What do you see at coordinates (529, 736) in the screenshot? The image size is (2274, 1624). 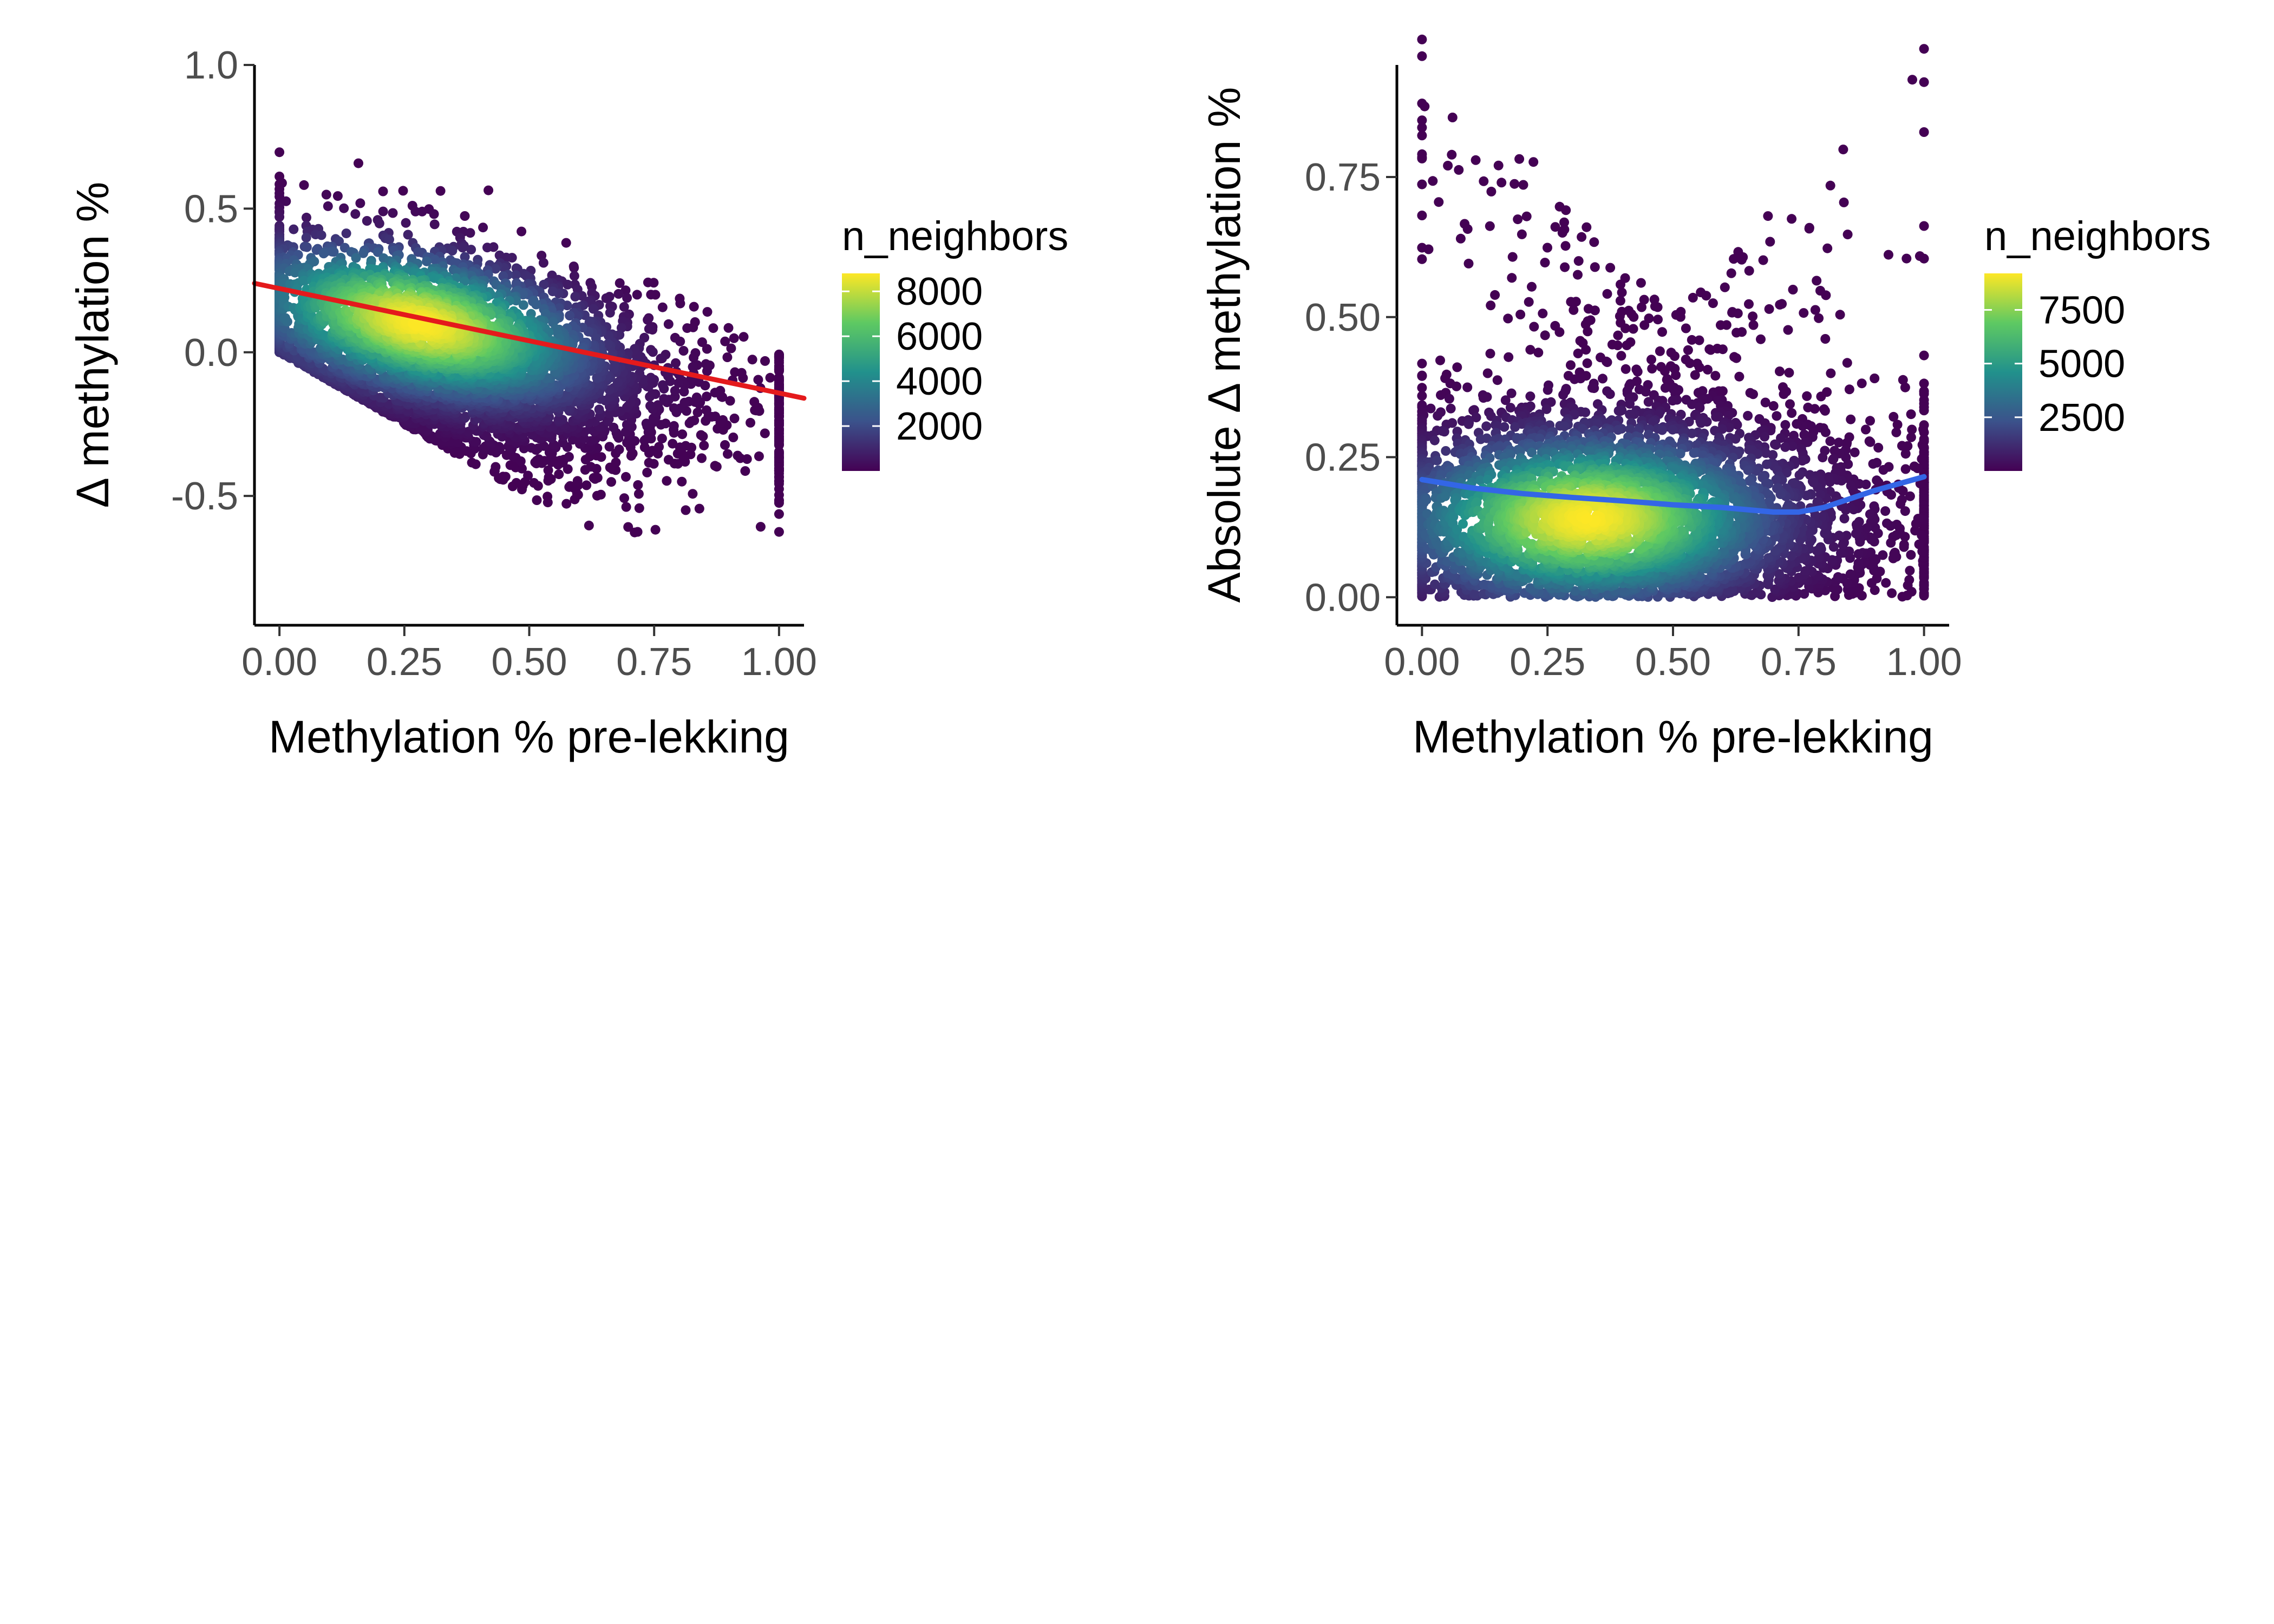 I see `x-axis-title: Methylation % pre-lekking` at bounding box center [529, 736].